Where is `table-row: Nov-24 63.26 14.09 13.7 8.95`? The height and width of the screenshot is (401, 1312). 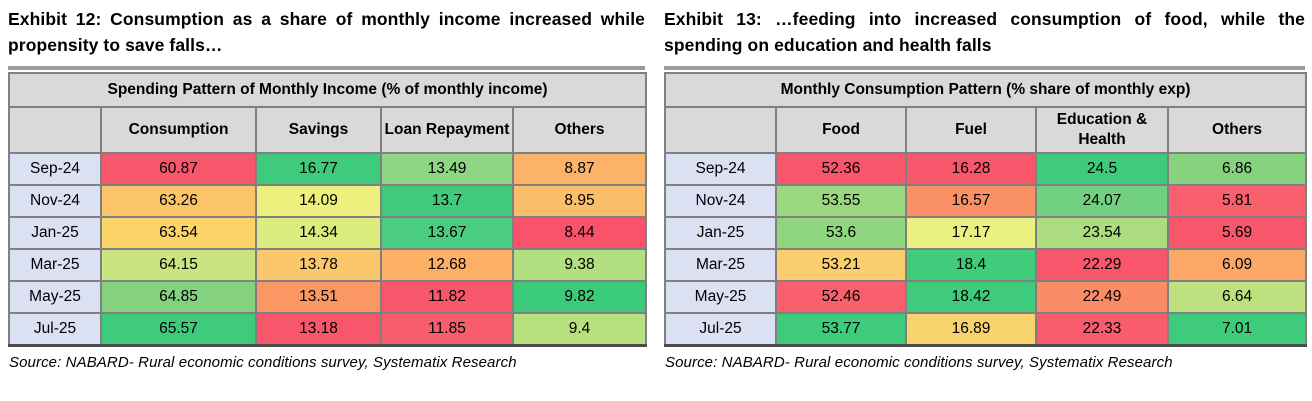 table-row: Nov-24 63.26 14.09 13.7 8.95 is located at coordinates (328, 200).